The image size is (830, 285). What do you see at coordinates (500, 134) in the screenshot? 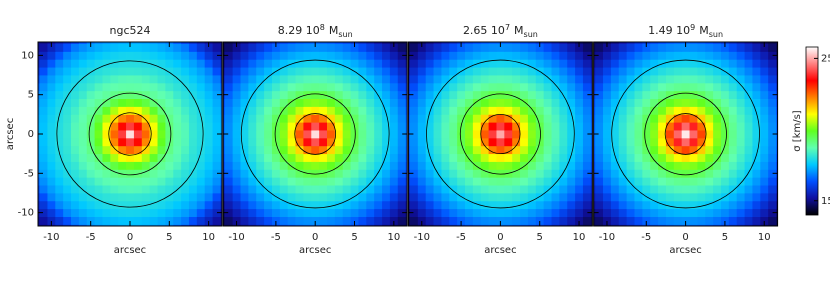
I see `contour` at bounding box center [500, 134].